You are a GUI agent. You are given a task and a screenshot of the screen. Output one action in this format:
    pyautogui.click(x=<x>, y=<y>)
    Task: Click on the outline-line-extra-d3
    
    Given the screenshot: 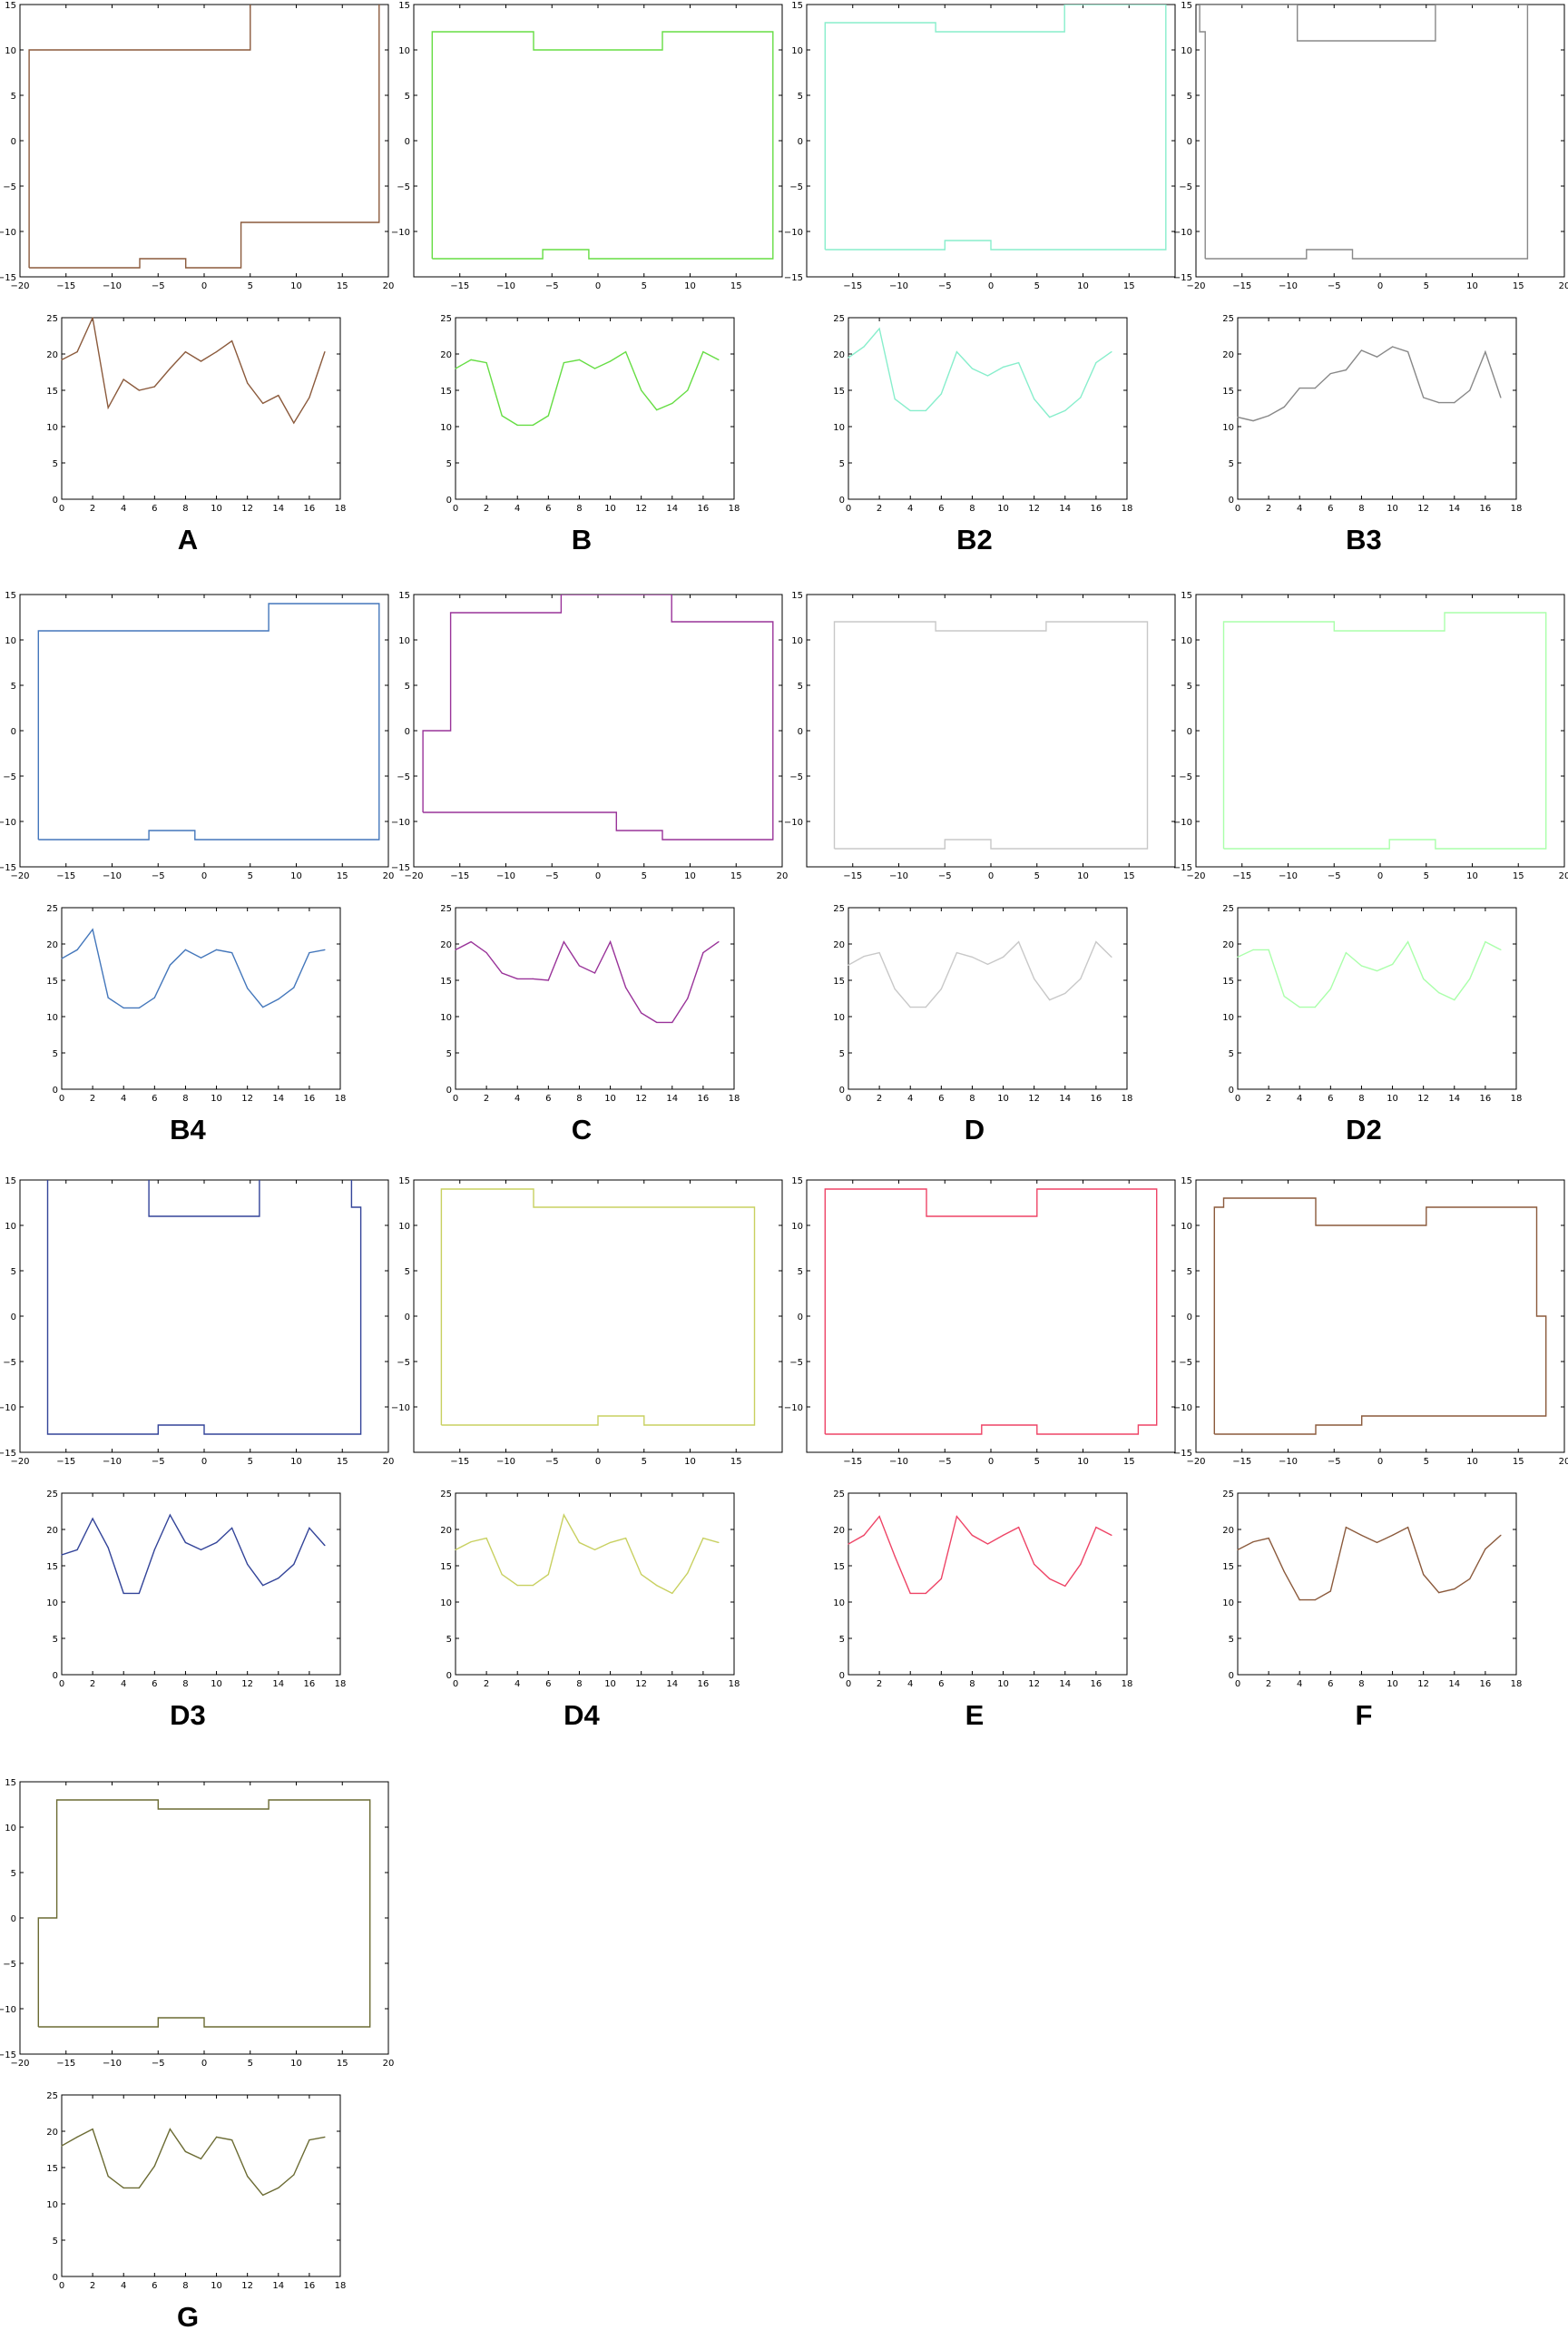 What is the action you would take?
    pyautogui.click(x=204, y=1198)
    